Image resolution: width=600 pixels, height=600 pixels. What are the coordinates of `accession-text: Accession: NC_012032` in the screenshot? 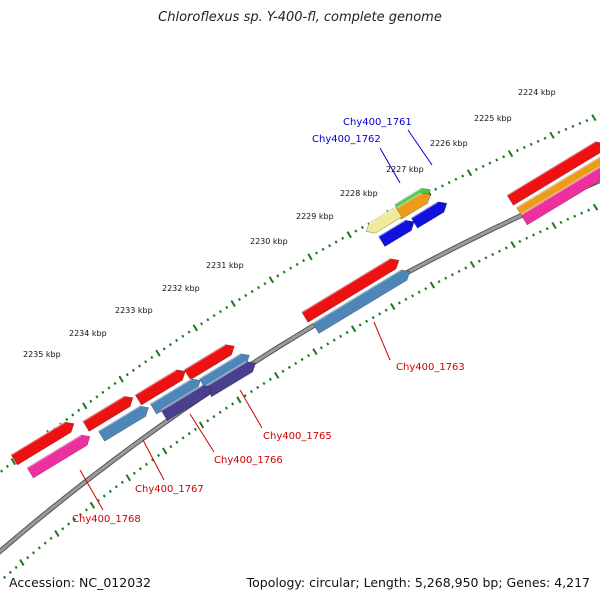 It's located at (80, 582).